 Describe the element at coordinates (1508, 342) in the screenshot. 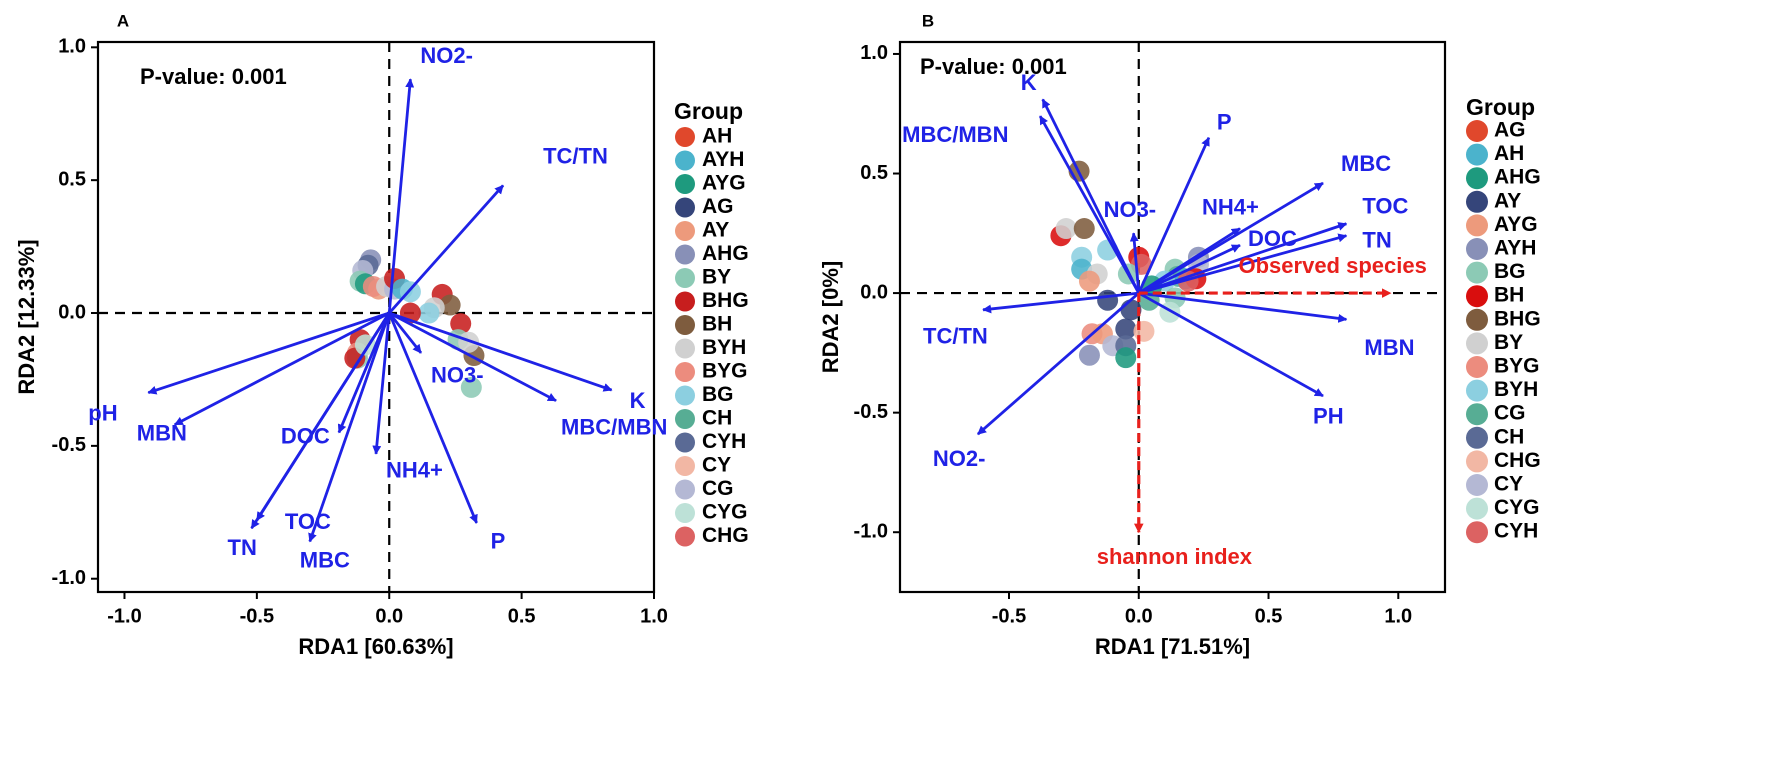

I see `legend-label-by: BY` at that location.